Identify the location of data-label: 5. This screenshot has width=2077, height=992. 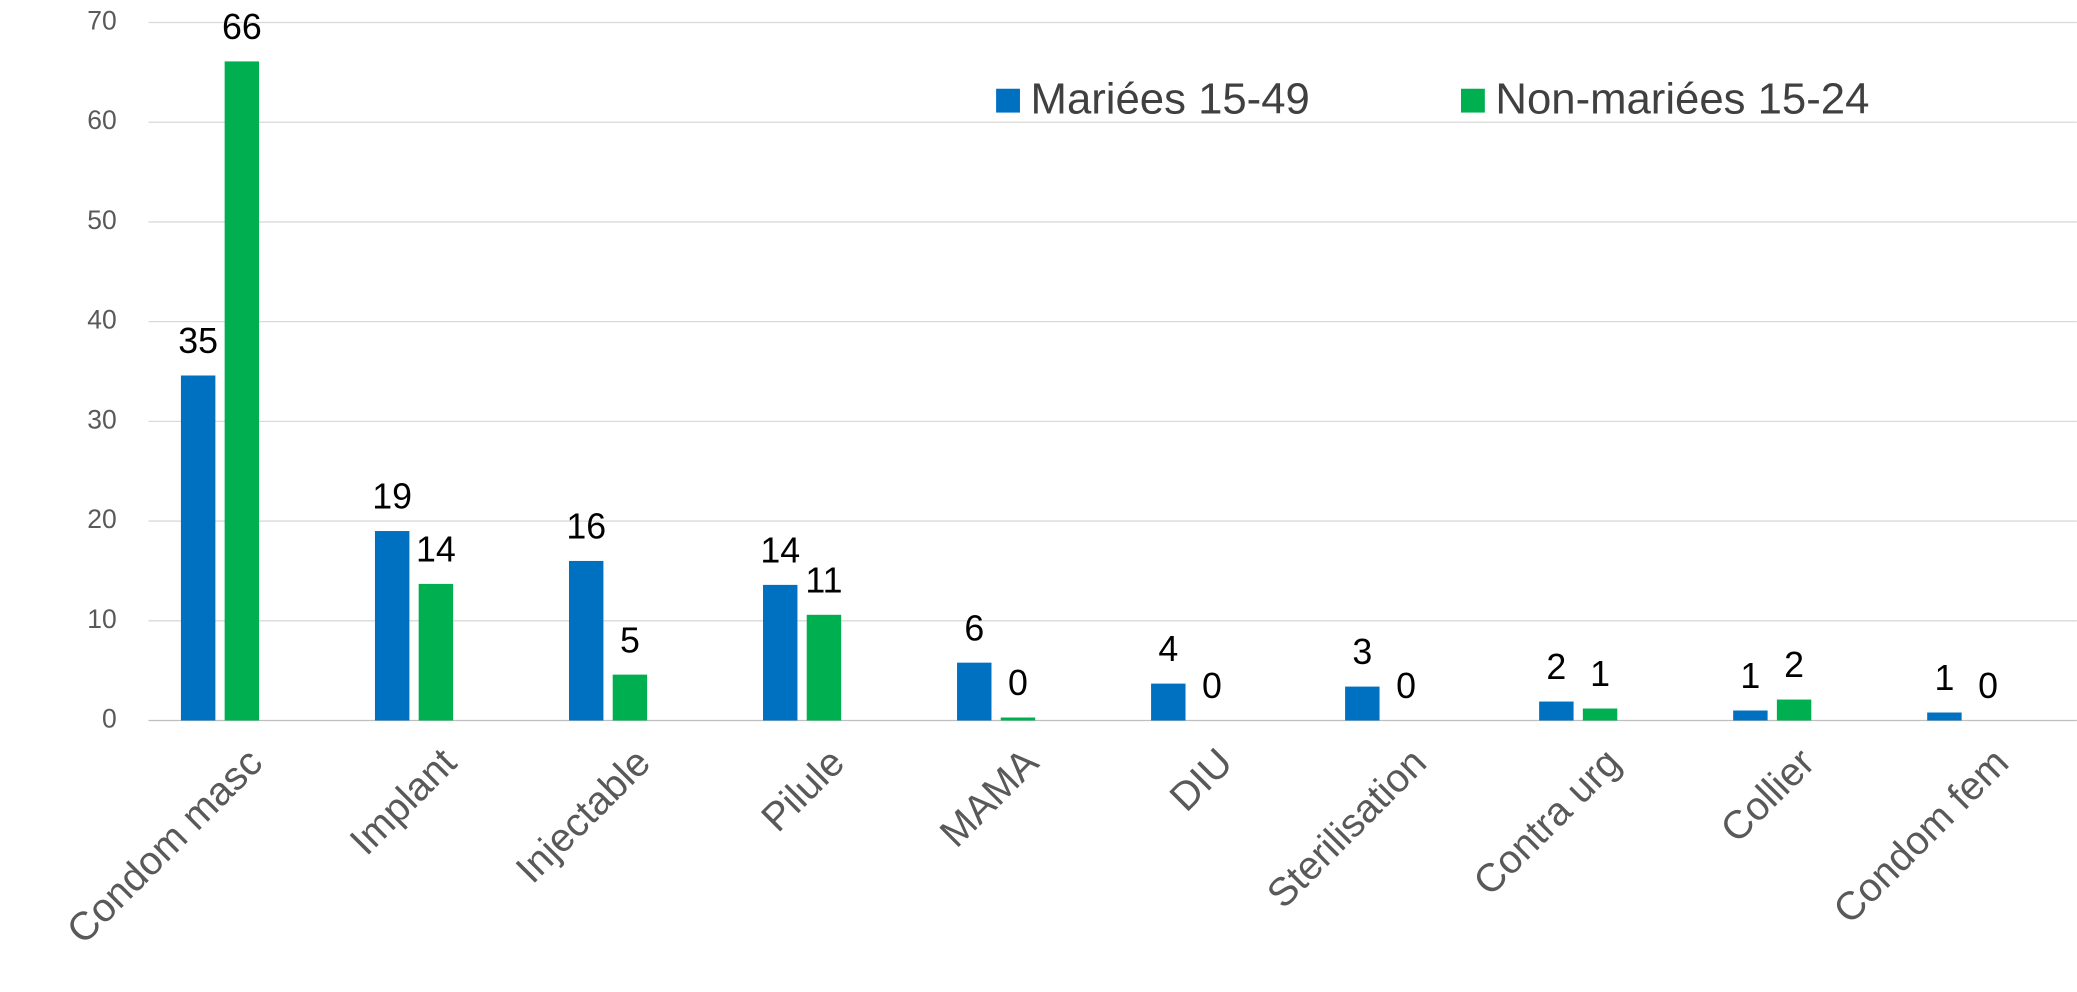
(630, 640).